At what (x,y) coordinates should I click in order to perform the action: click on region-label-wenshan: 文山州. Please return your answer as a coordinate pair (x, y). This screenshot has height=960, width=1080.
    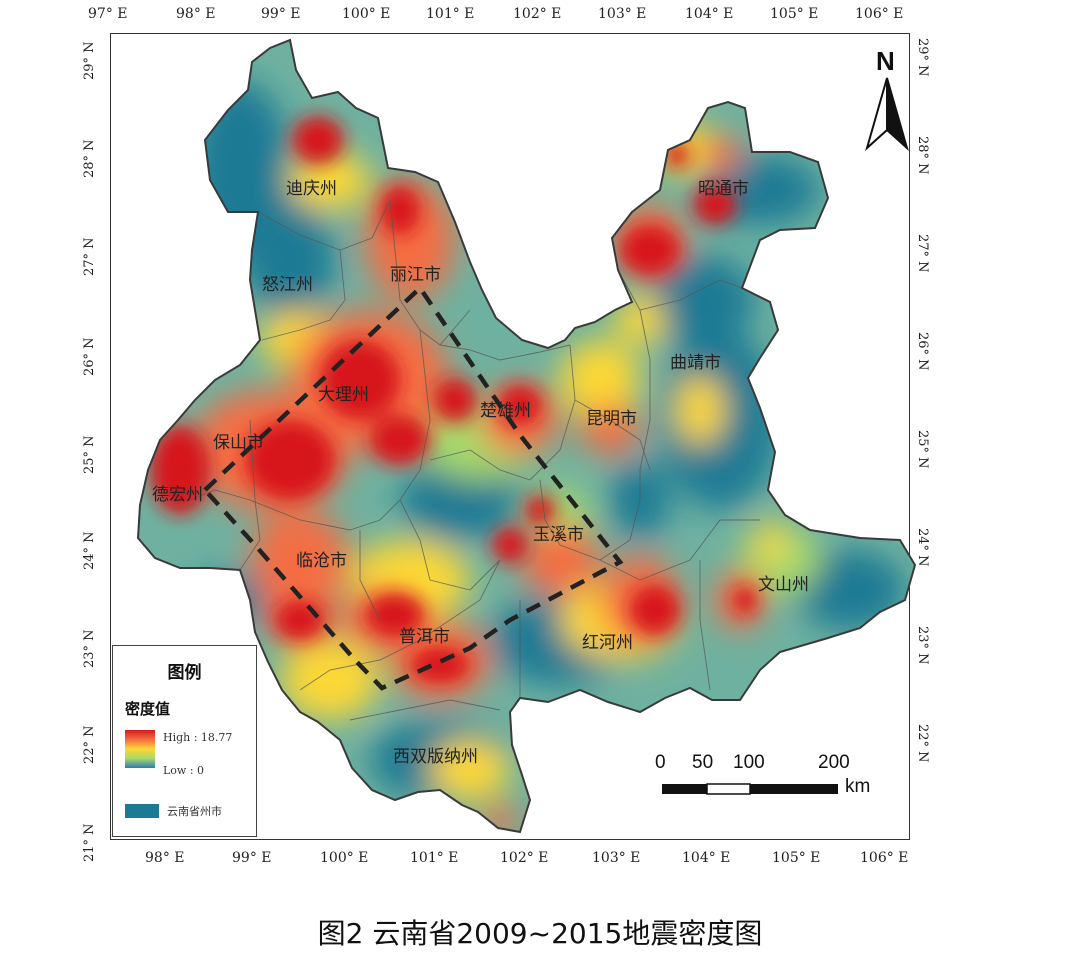
    Looking at the image, I should click on (783, 585).